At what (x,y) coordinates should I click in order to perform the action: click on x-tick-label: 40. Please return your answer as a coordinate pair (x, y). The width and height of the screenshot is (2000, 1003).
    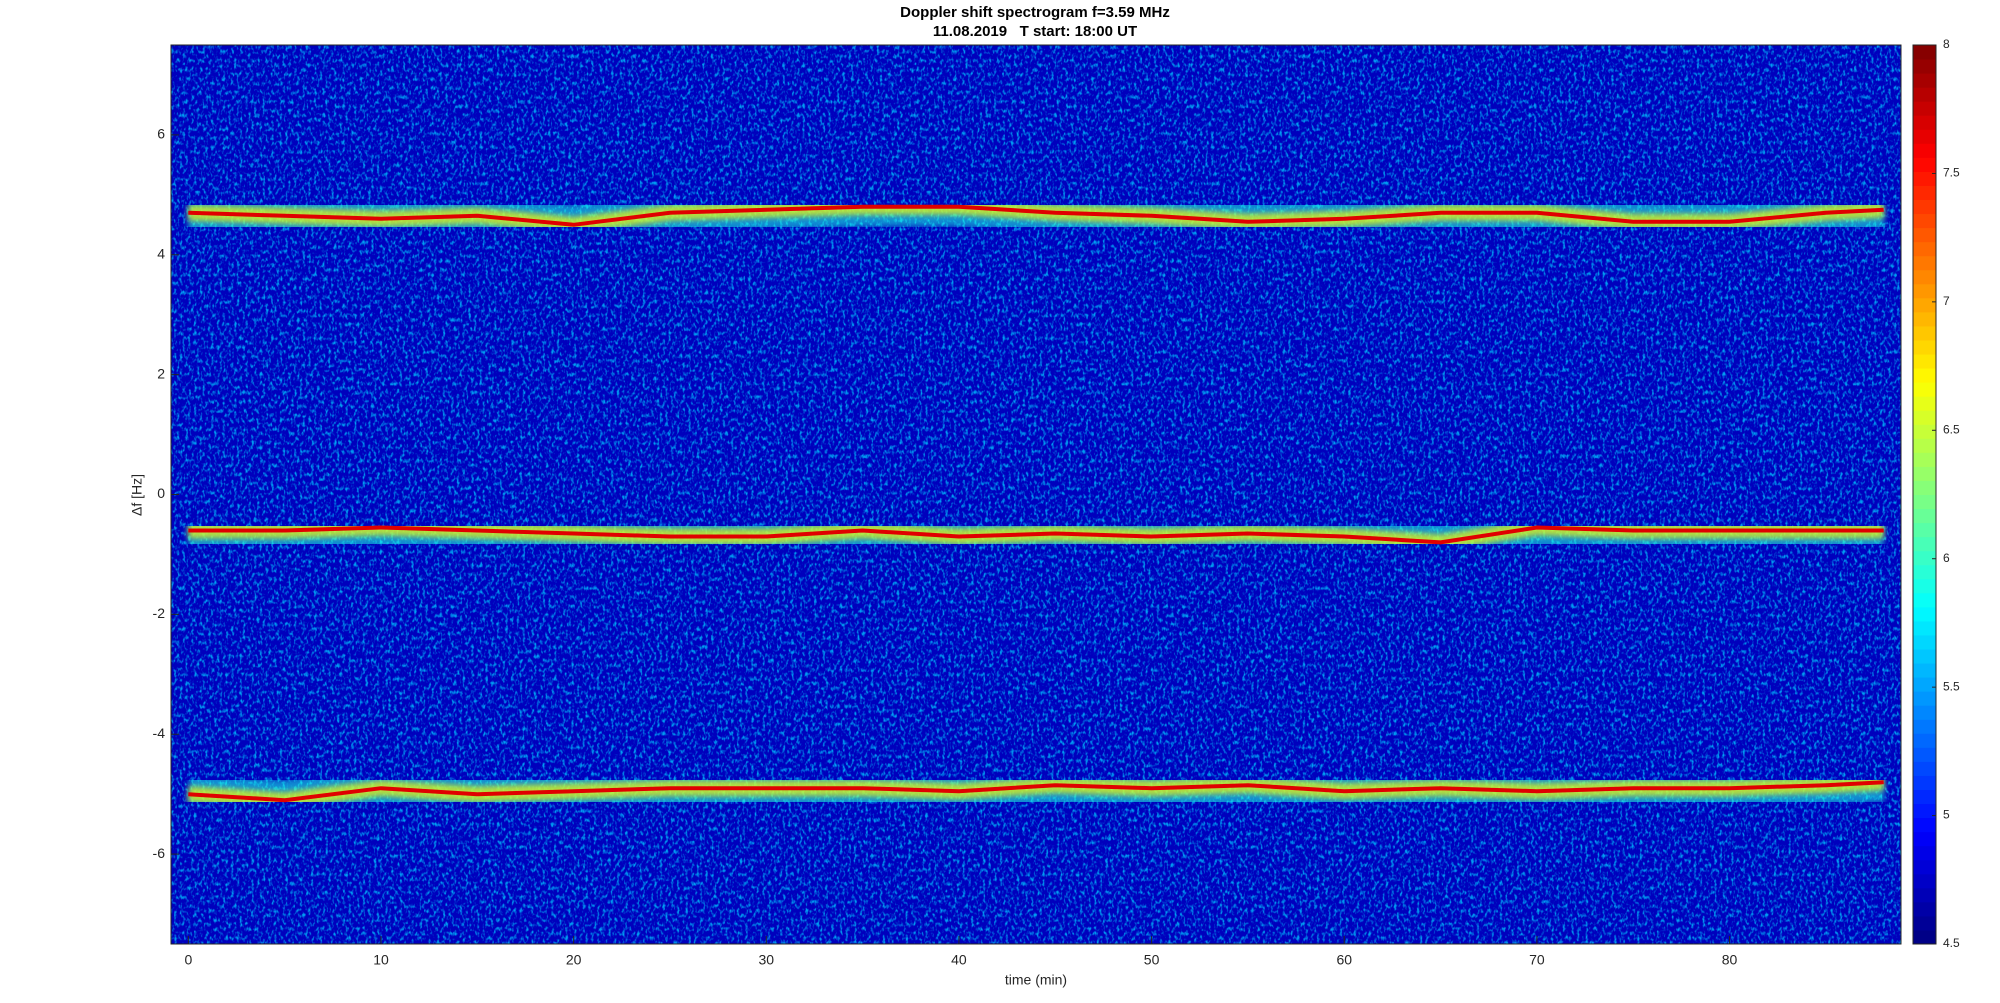
    Looking at the image, I should click on (959, 960).